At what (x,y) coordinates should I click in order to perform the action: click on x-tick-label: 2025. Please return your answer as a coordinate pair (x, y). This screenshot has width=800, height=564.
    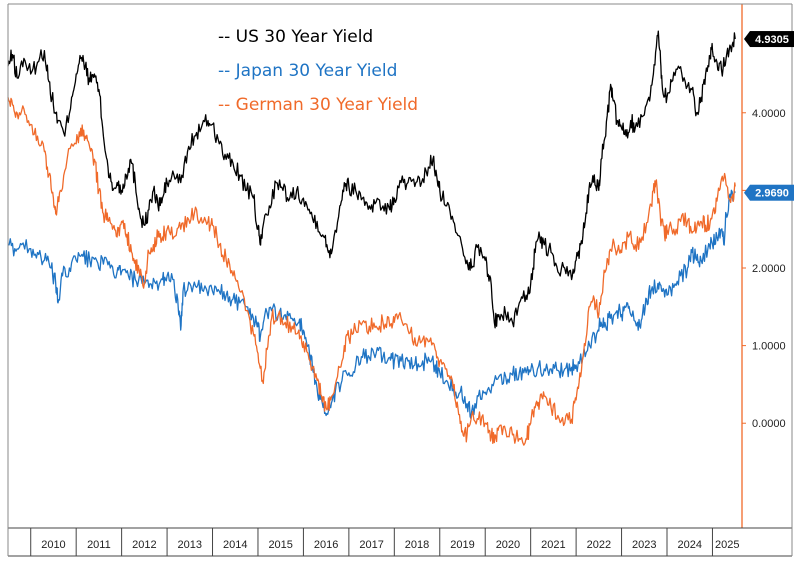
    Looking at the image, I should click on (727, 545).